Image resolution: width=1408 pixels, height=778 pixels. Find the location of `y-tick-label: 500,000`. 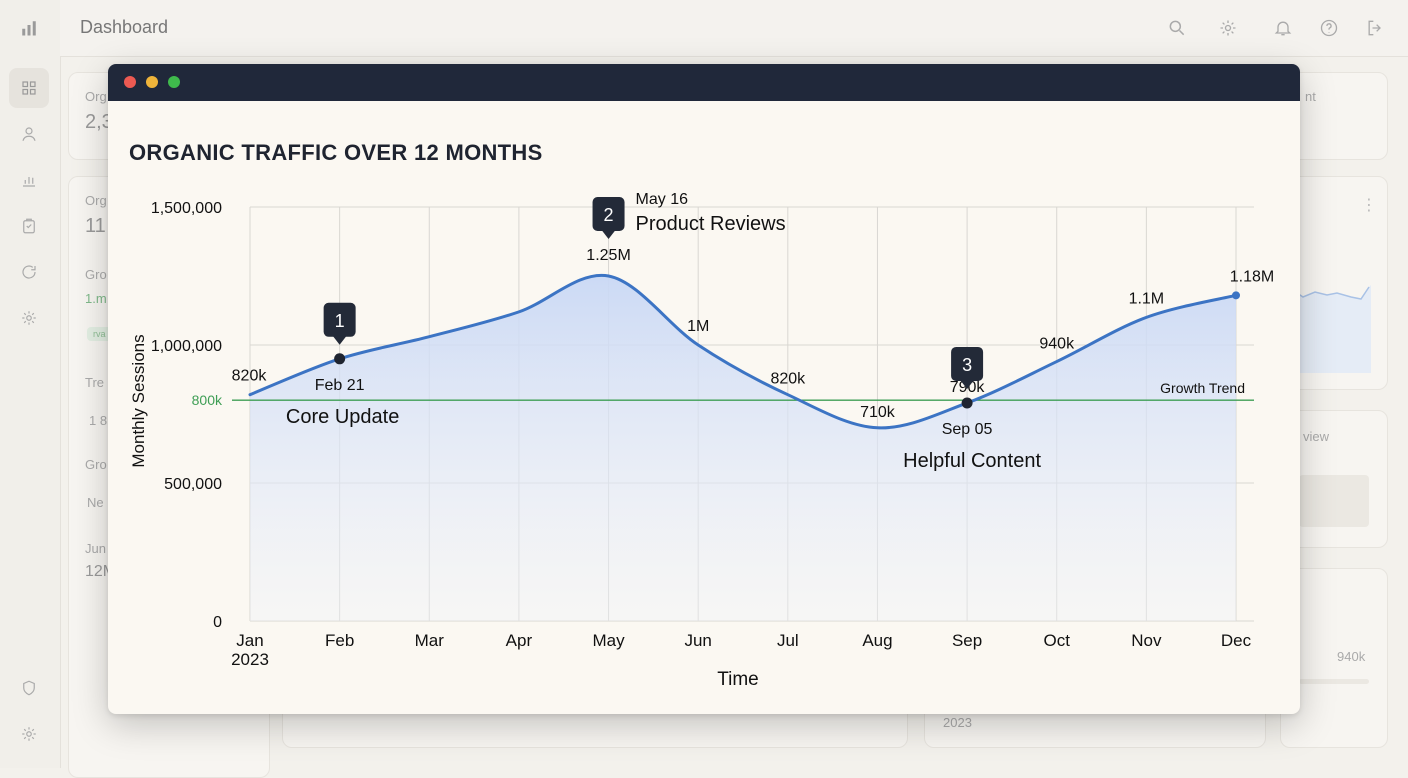

y-tick-label: 500,000 is located at coordinates (193, 484).